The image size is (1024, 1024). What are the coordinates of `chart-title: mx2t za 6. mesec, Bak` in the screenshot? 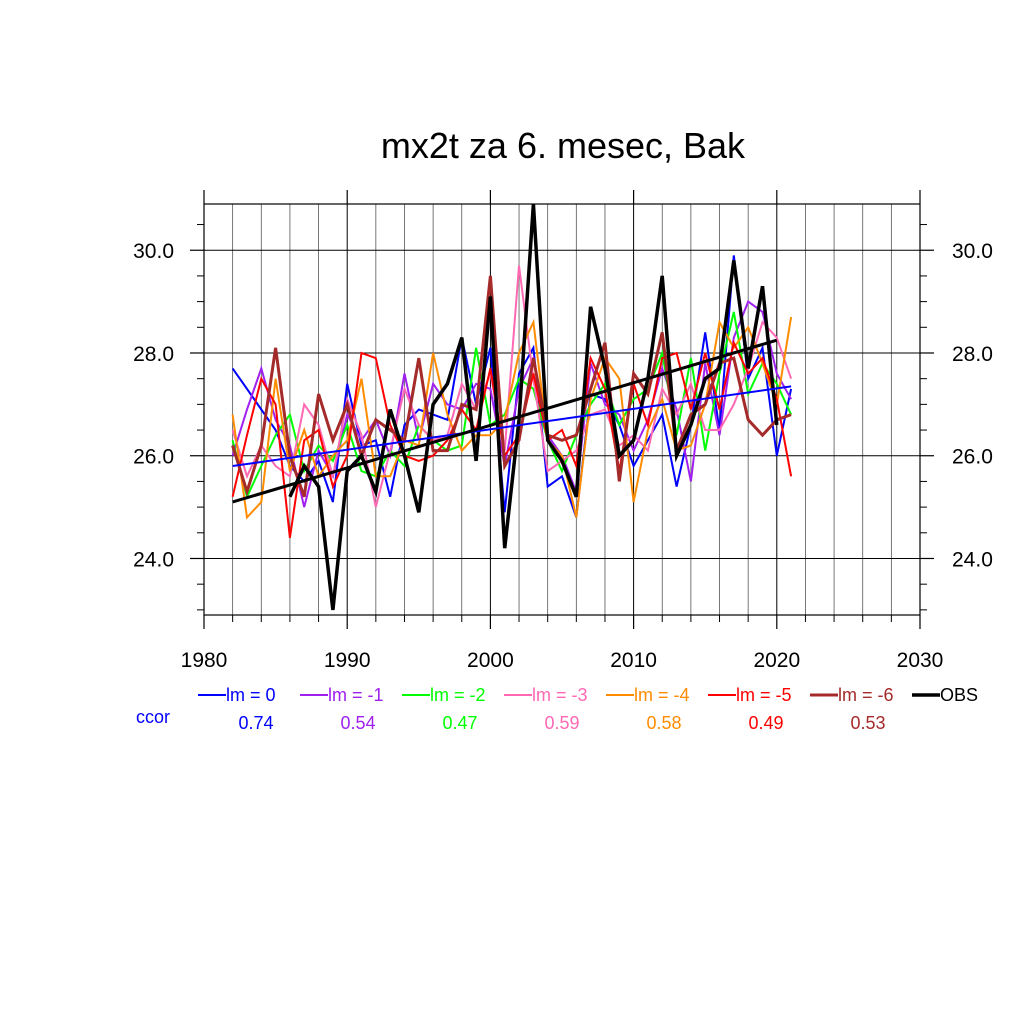 It's located at (563, 145).